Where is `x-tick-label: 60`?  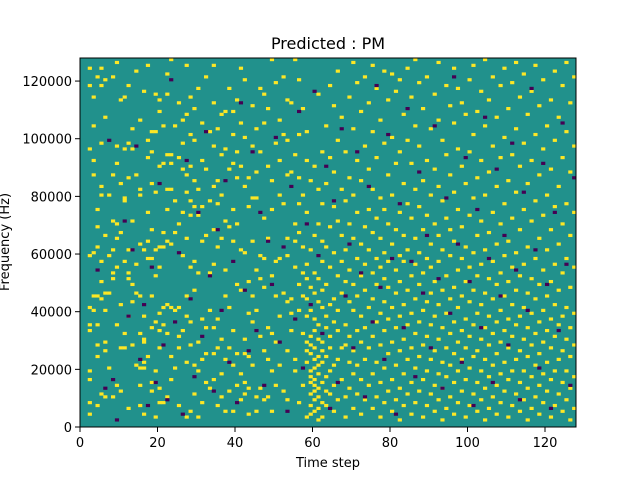
x-tick-label: 60 is located at coordinates (312, 443).